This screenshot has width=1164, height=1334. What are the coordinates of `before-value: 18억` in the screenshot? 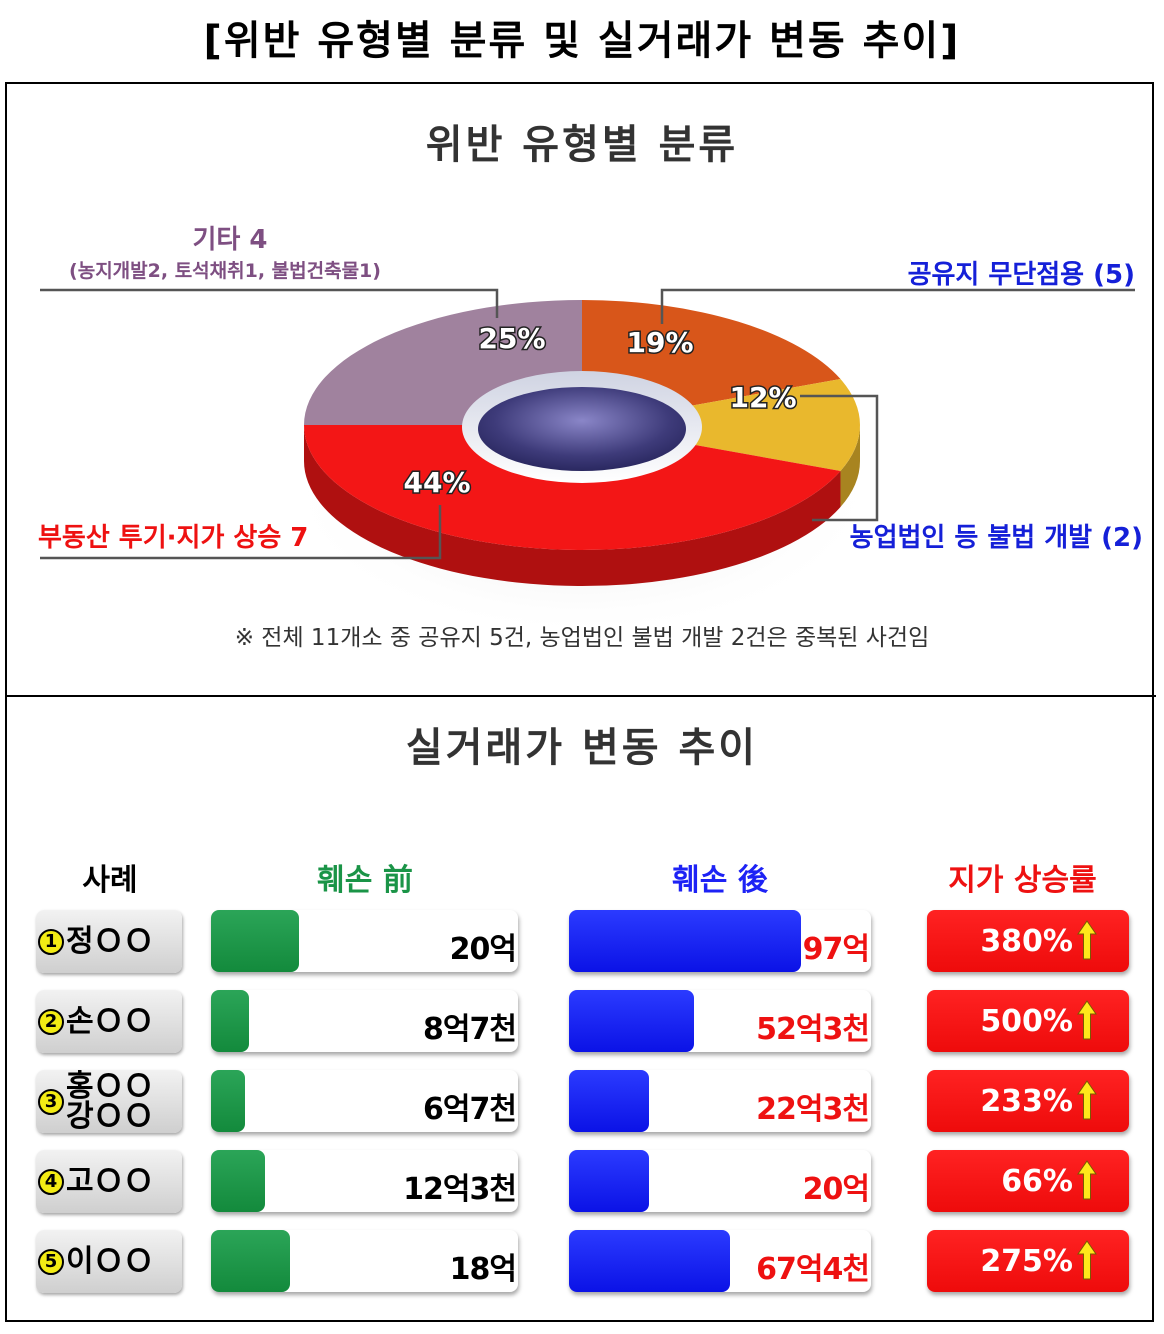 It's located at (483, 1269).